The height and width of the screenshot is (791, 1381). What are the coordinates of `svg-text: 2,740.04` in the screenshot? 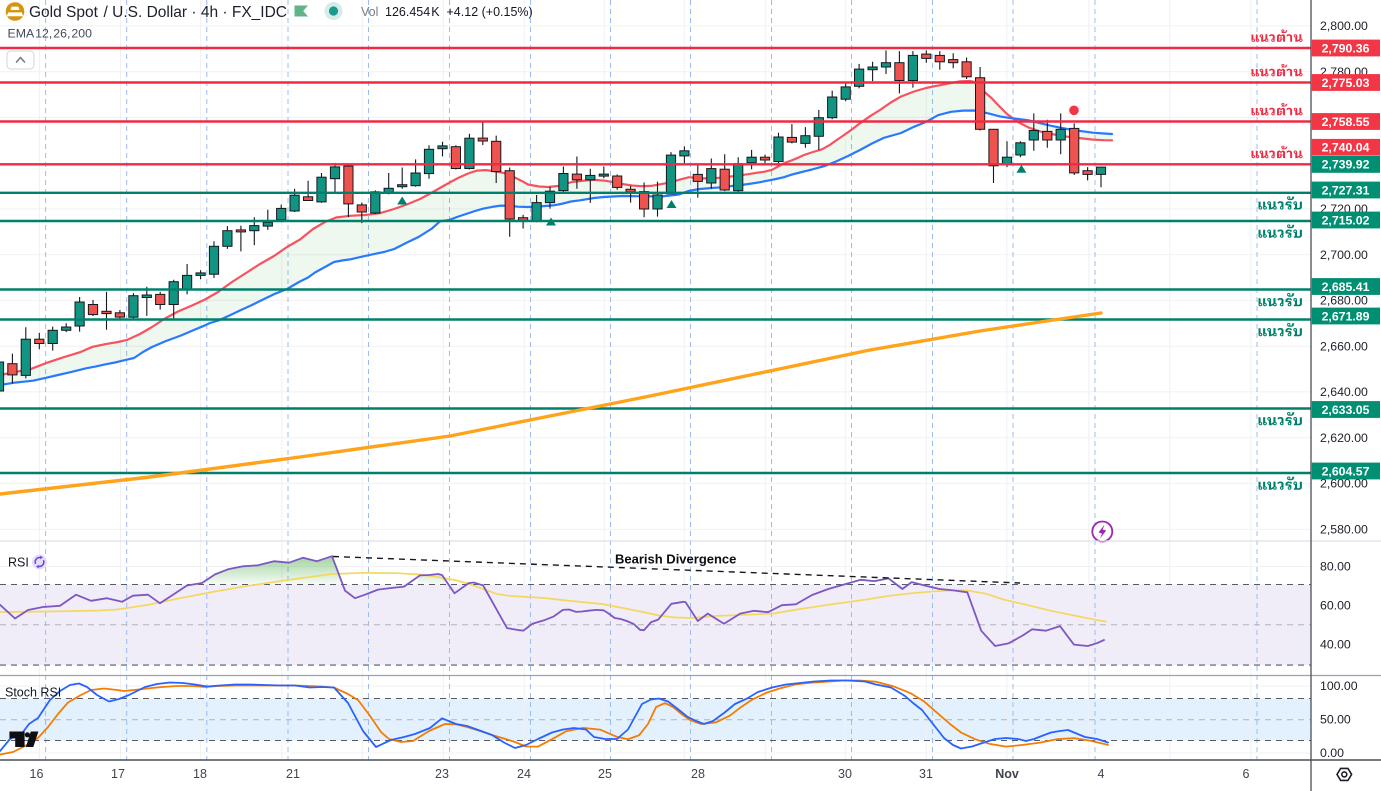 It's located at (1346, 148).